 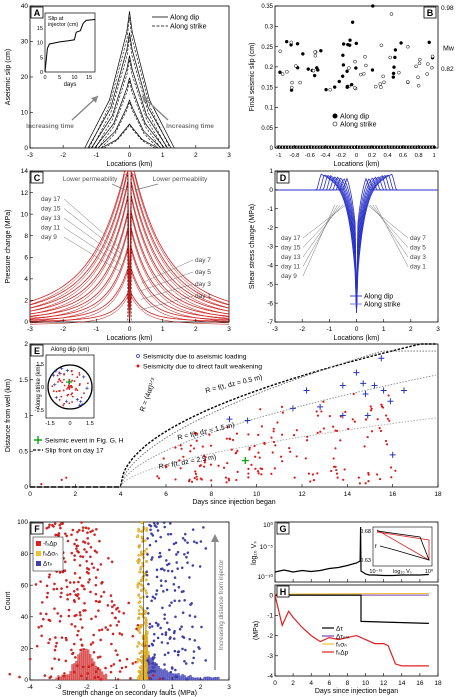 I want to click on slip-profile-along-strike, so click(x=129, y=114).